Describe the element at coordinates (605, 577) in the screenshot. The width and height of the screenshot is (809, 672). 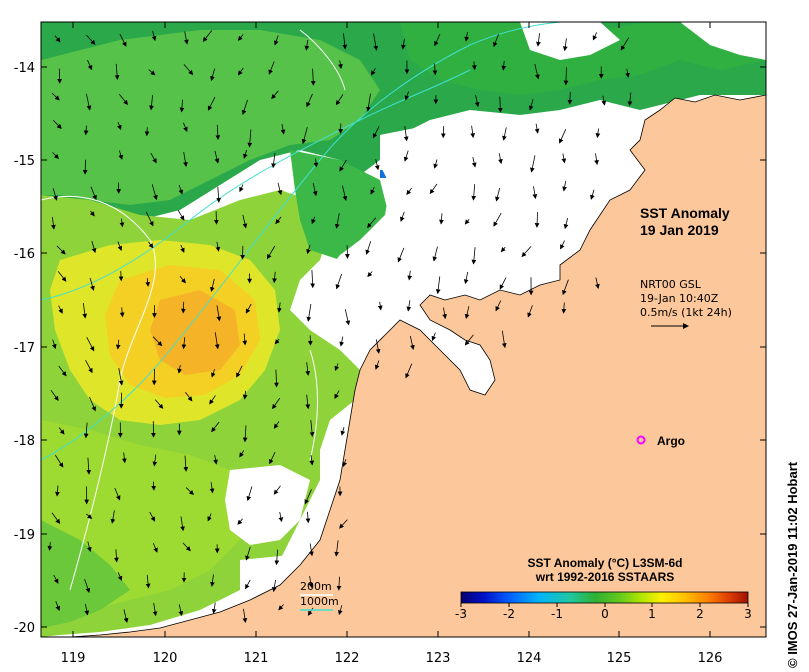
I see `colorbar-title-line2: wrt 1992-2016 SSTAARS` at that location.